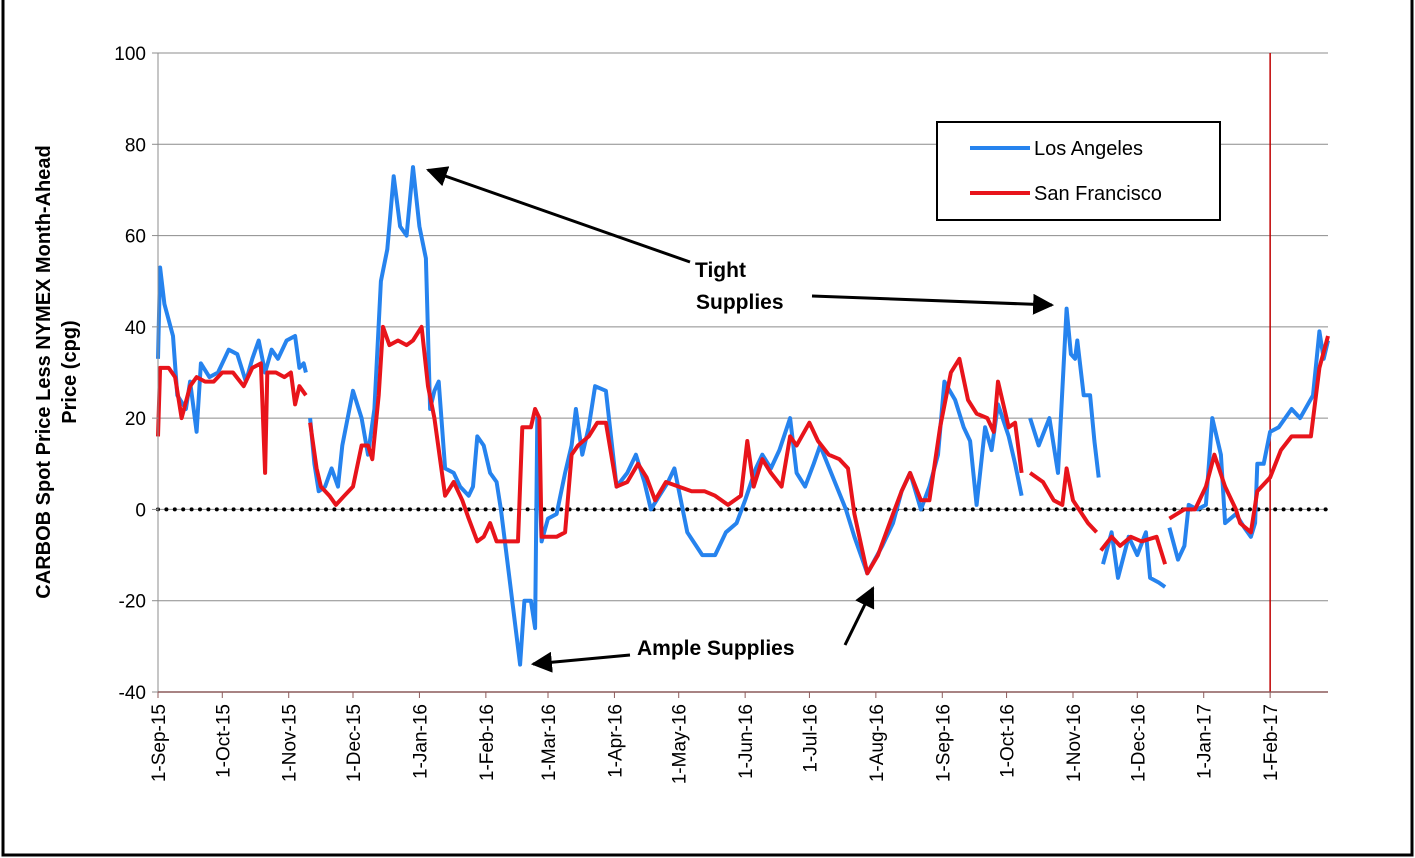 This screenshot has height=858, width=1415. What do you see at coordinates (420, 741) in the screenshot?
I see `x-tick-label: 1-Jan-16` at bounding box center [420, 741].